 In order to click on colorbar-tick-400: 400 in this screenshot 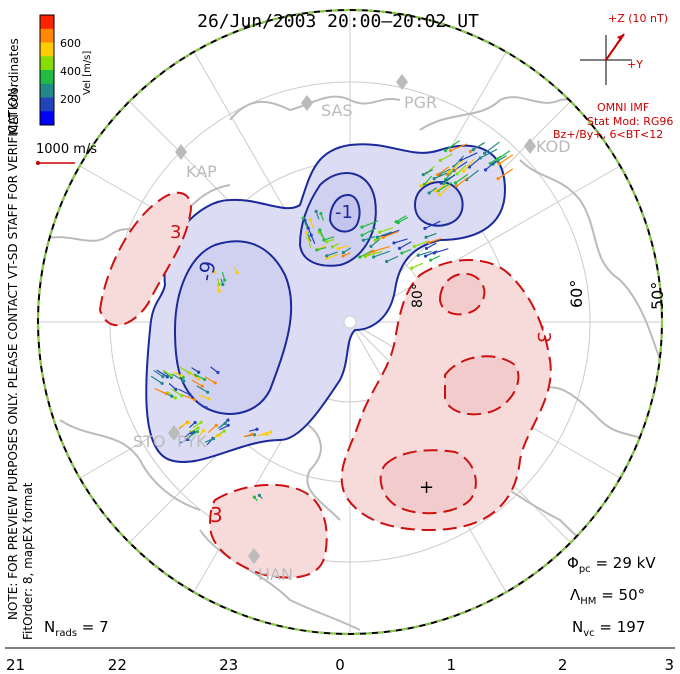, I will do `click(70, 71)`.